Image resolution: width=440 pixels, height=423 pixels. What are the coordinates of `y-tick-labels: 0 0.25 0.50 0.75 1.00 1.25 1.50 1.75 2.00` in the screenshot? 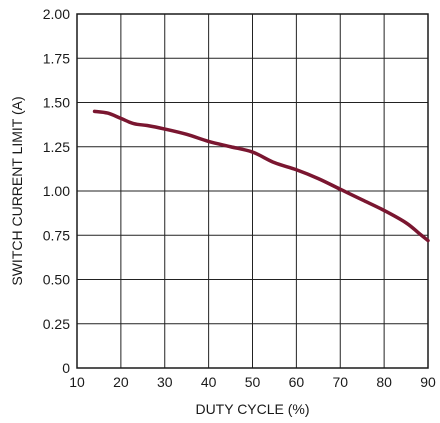 It's located at (56, 191).